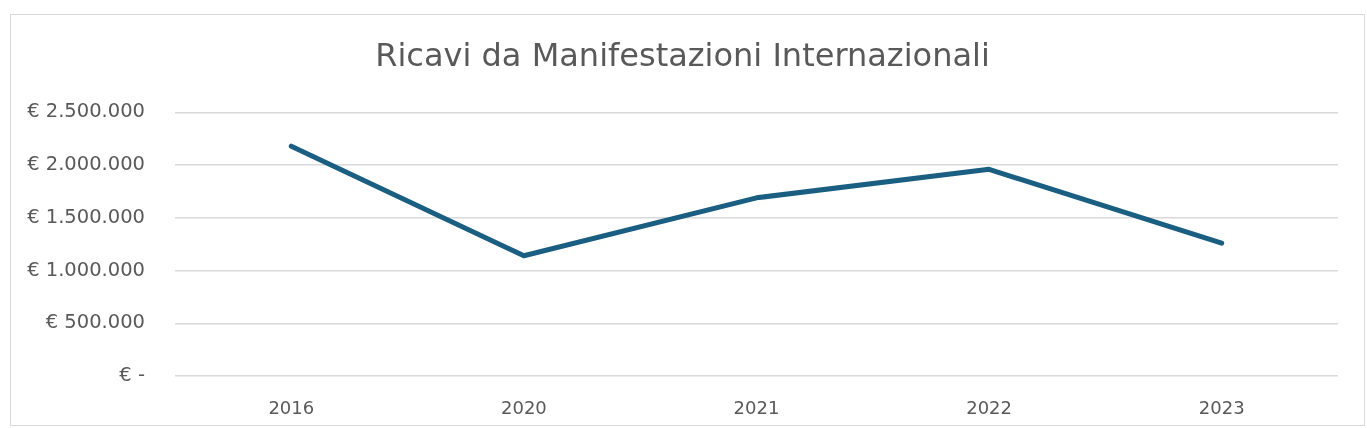  What do you see at coordinates (1221, 408) in the screenshot?
I see `x-tick-label: 2023` at bounding box center [1221, 408].